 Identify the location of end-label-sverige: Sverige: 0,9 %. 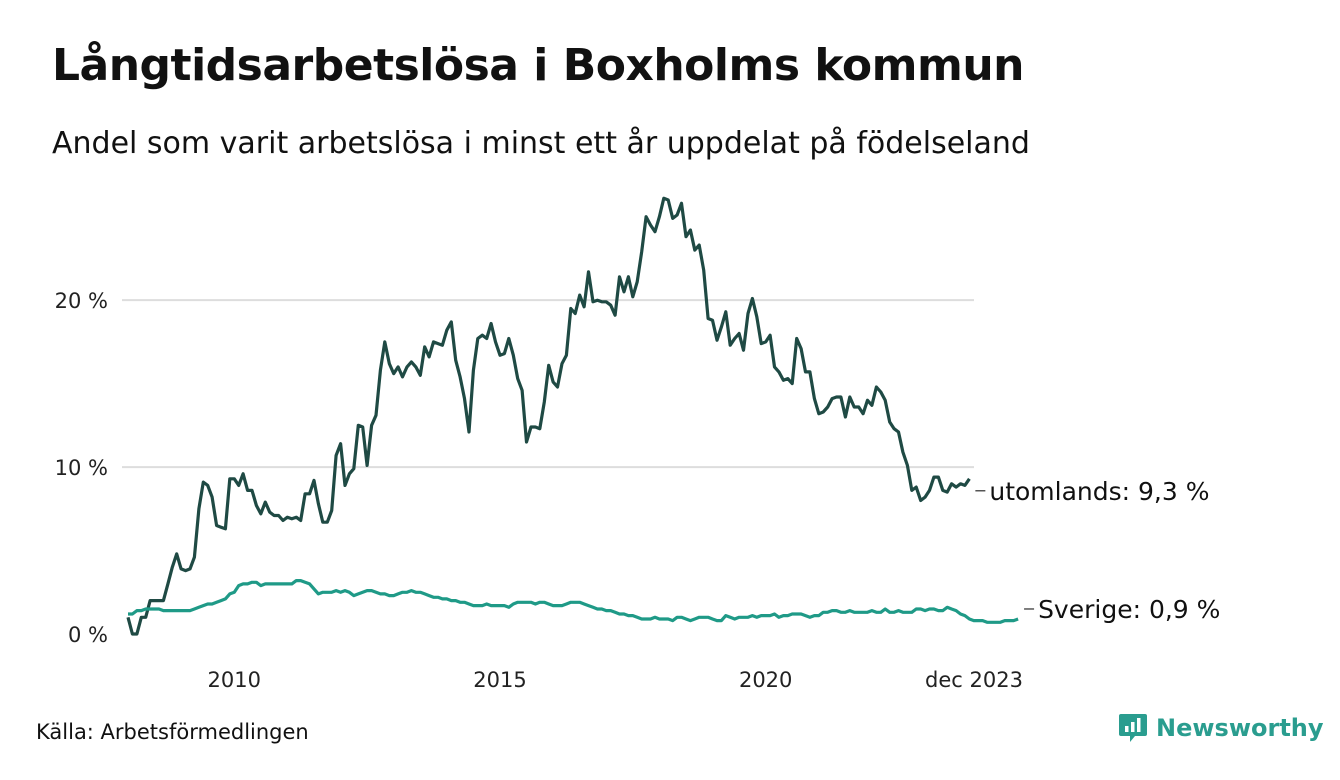
(1129, 609).